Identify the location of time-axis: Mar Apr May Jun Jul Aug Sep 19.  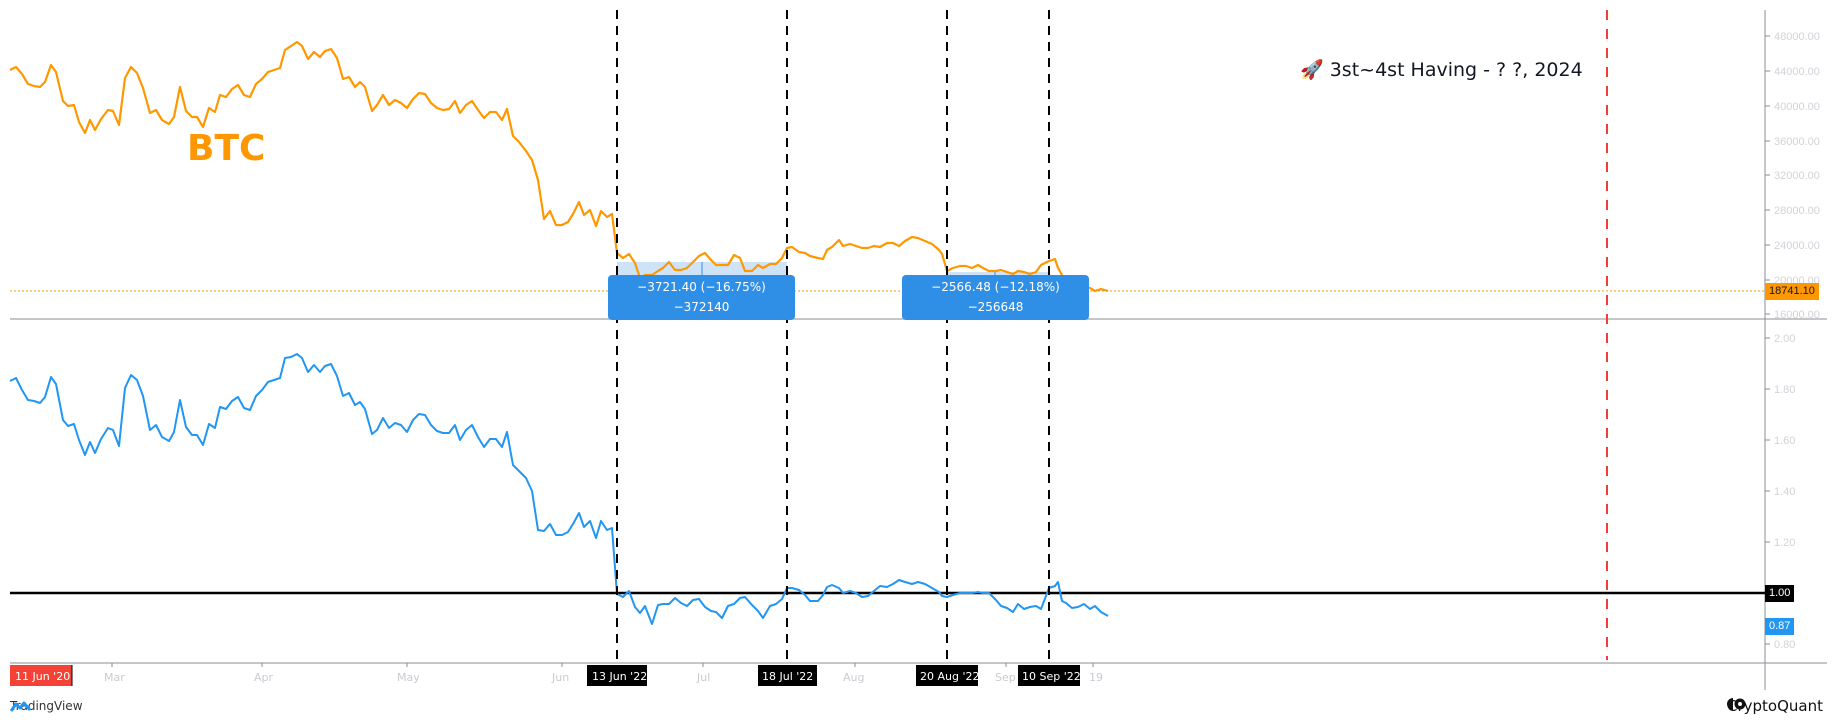
(603, 673).